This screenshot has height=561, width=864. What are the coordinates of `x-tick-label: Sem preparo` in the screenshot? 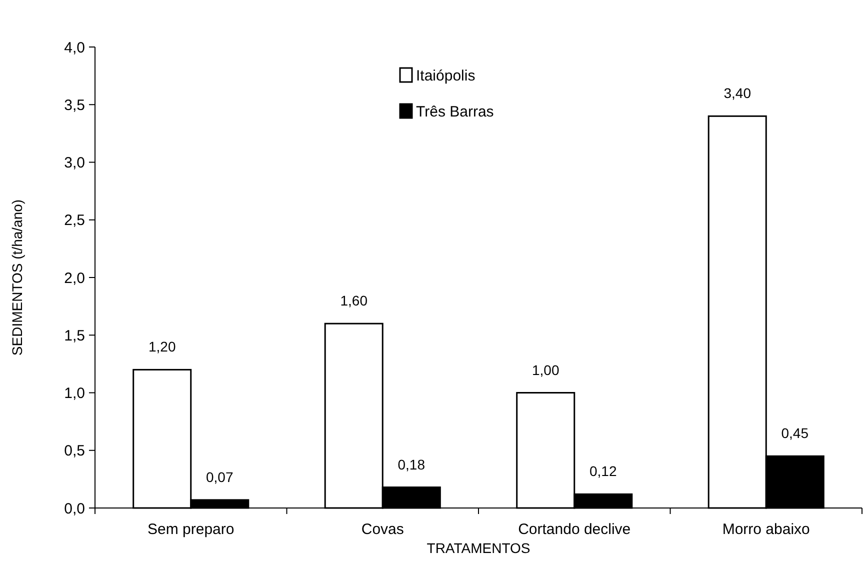 It's located at (191, 529).